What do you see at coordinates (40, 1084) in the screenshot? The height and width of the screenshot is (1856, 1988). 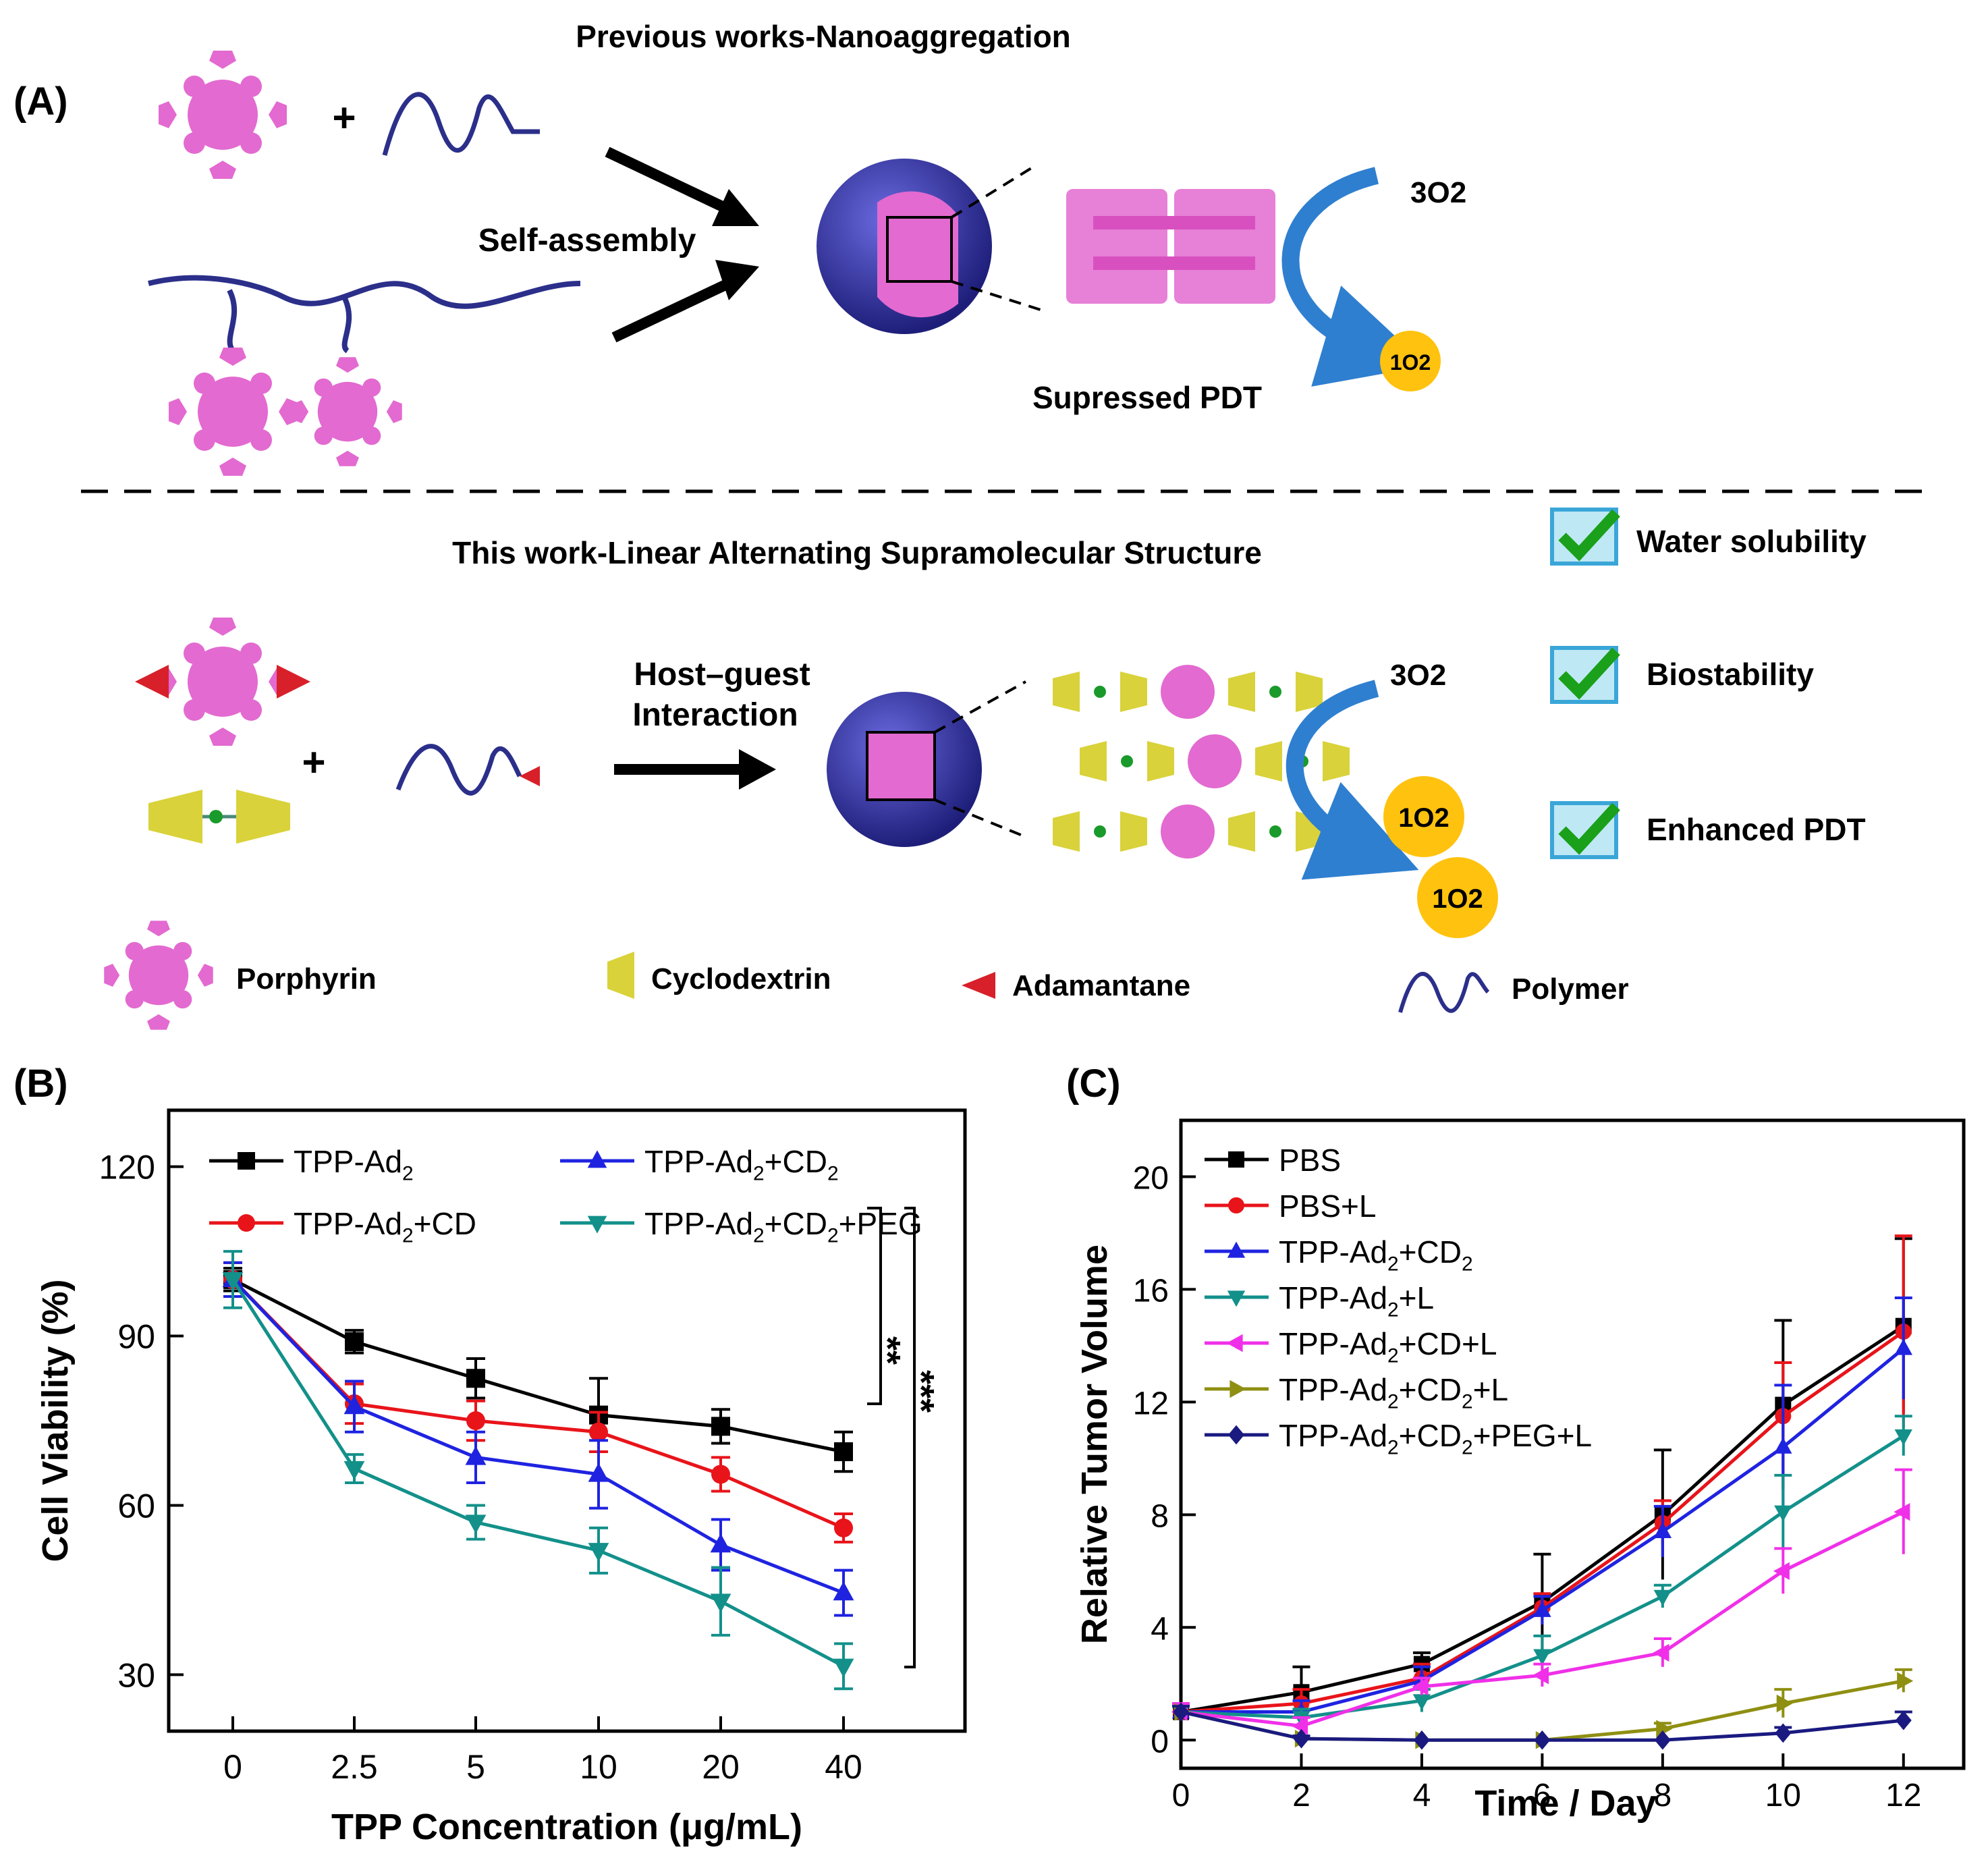 I see `panel-b-label: (B)` at bounding box center [40, 1084].